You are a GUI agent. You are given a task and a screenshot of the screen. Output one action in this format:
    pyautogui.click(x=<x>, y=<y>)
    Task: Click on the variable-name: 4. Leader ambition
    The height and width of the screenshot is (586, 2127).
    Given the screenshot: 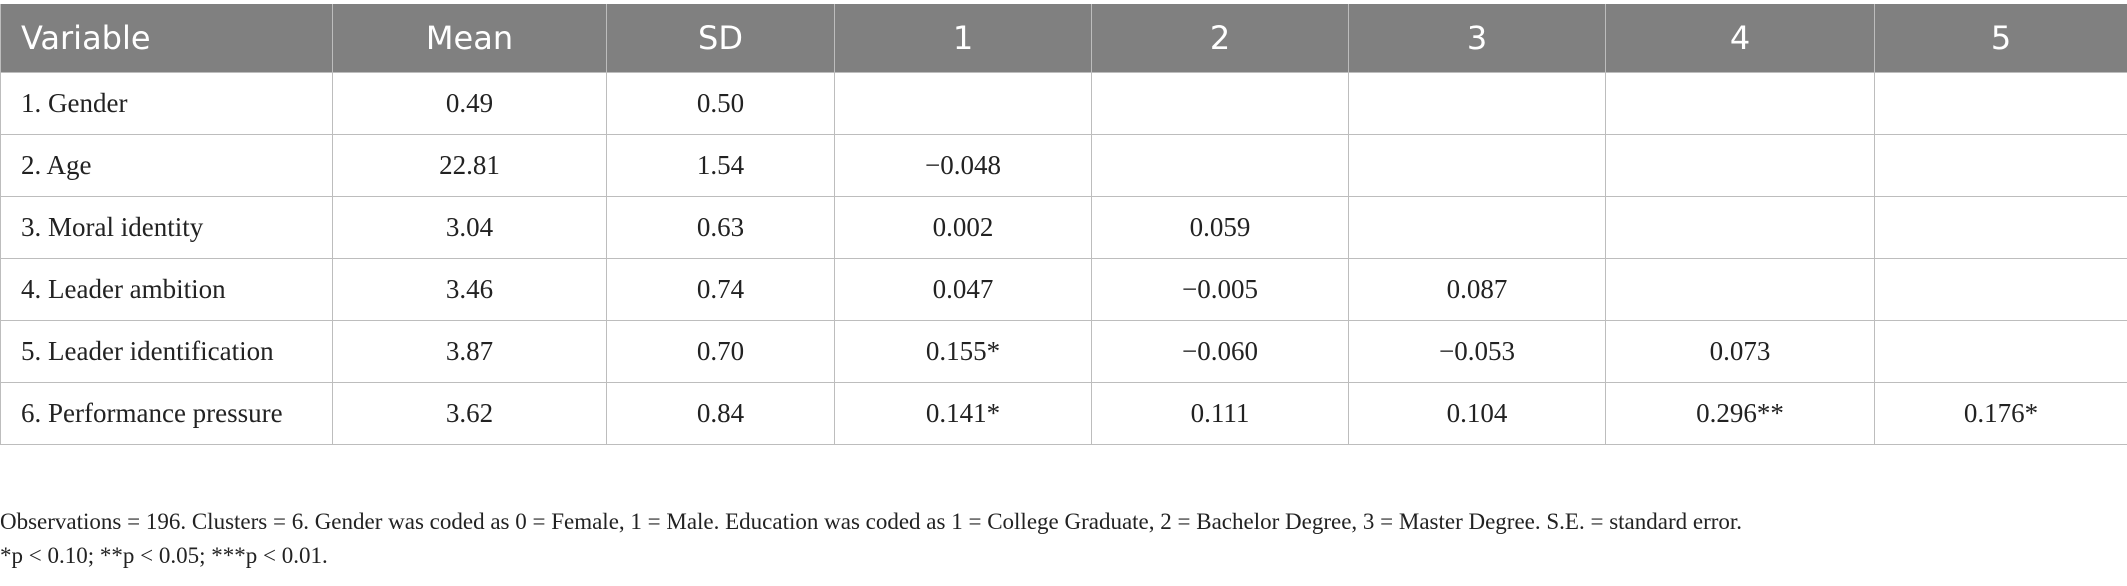 What is the action you would take?
    pyautogui.click(x=166, y=289)
    